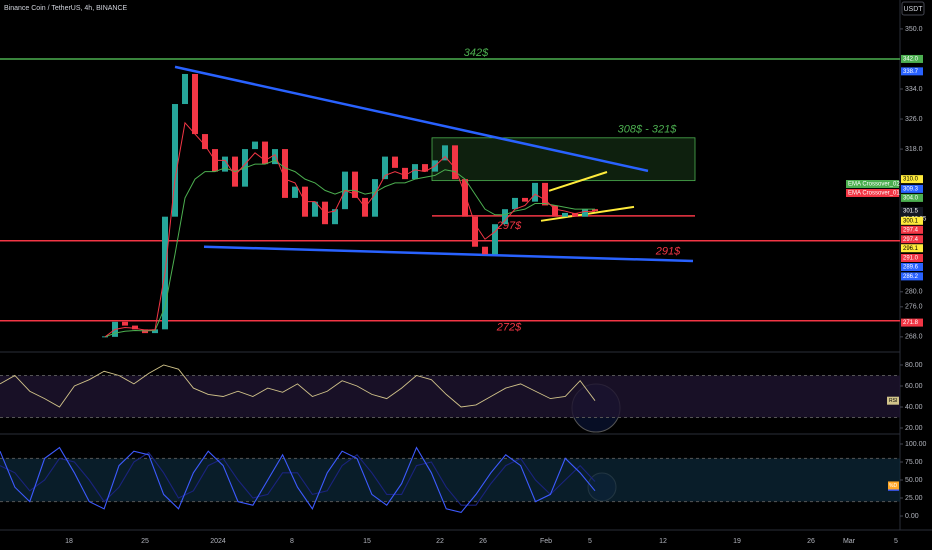 This screenshot has height=550, width=932. I want to click on x-tick-label: 12, so click(663, 541).